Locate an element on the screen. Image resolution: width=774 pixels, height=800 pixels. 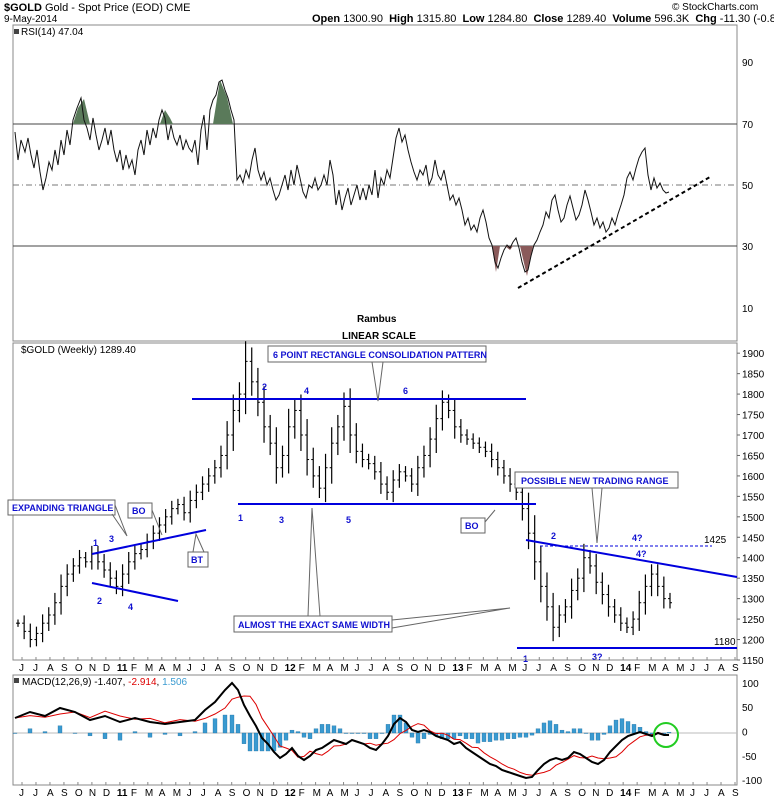
price-y-tick: 1800 is located at coordinates (753, 395).